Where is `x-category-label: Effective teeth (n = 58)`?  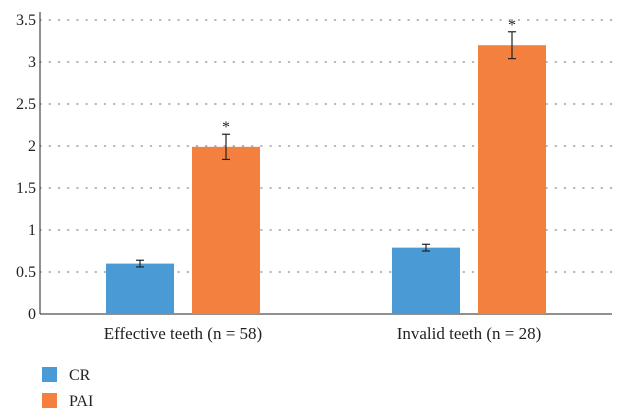
x-category-label: Effective teeth (n = 58) is located at coordinates (183, 333).